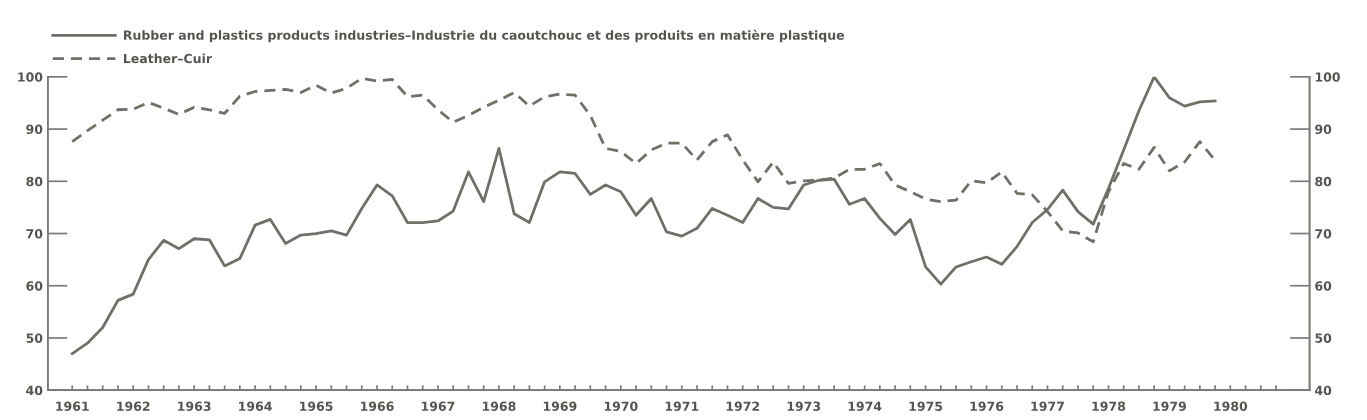 The image size is (1367, 420). Describe the element at coordinates (560, 406) in the screenshot. I see `x-tick-label: 1969` at that location.